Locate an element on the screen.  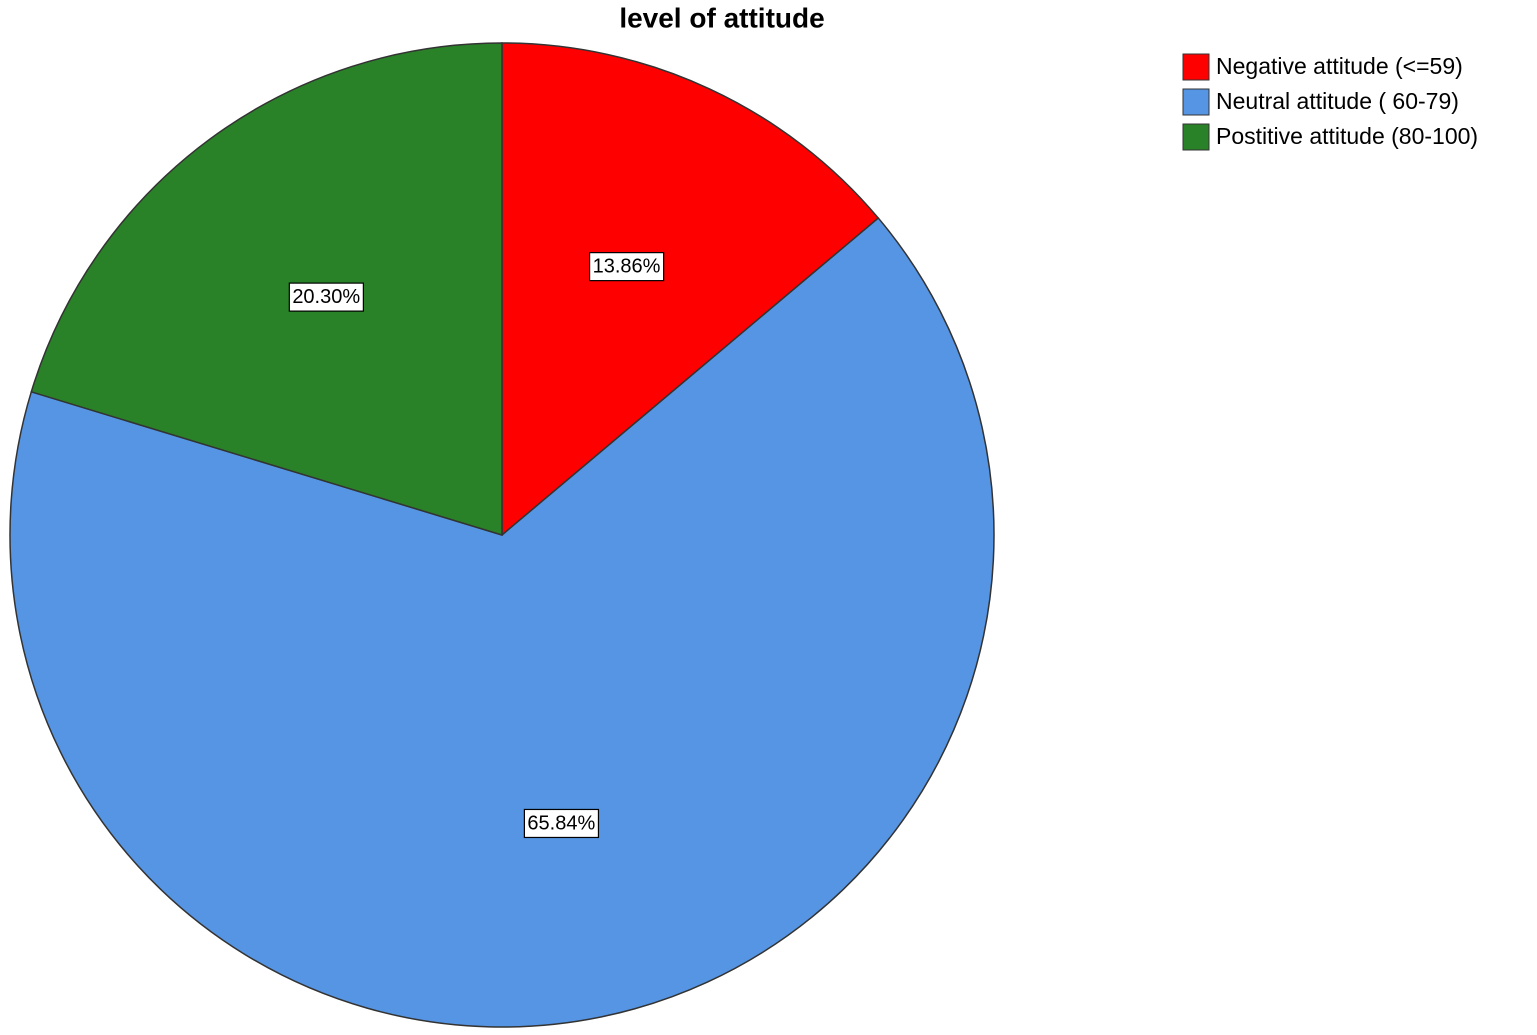
data-label: 20.30% is located at coordinates (326, 297).